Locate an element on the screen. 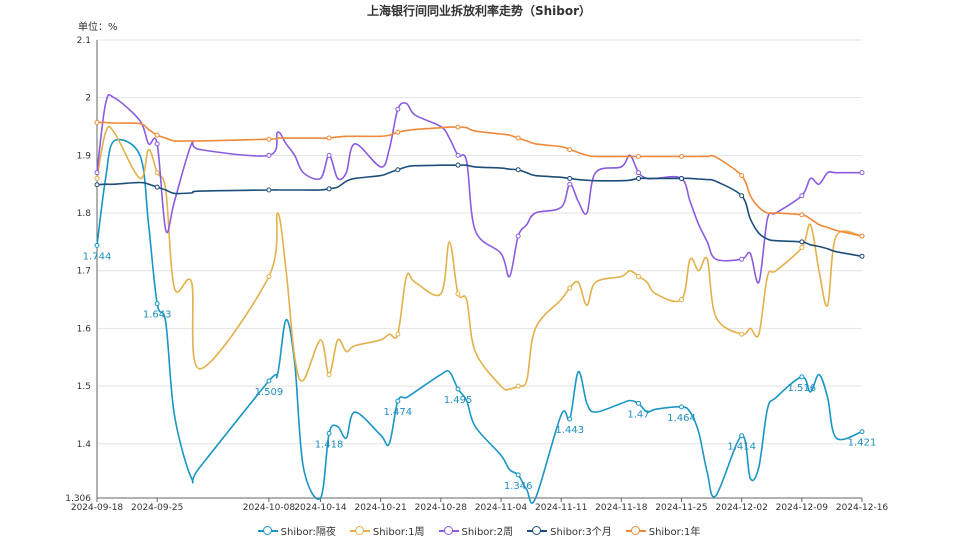 This screenshot has height=539, width=958. data-label: 1.516 is located at coordinates (802, 388).